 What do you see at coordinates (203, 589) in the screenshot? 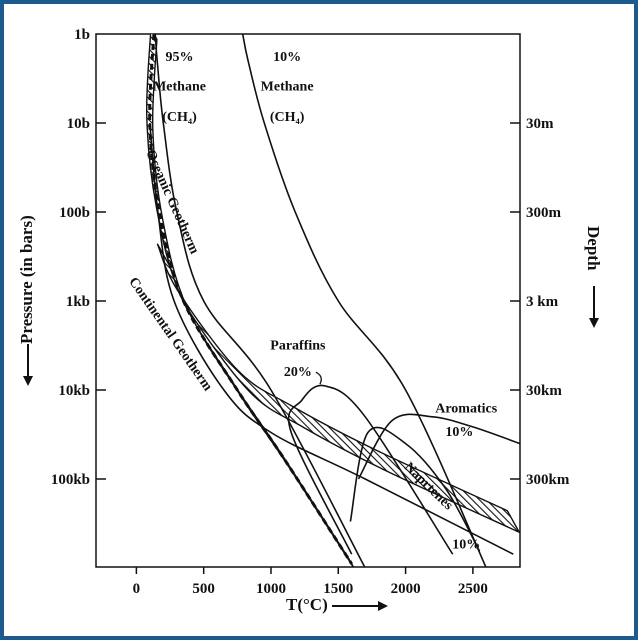
I see `x-tick-label-500: 500` at bounding box center [203, 589].